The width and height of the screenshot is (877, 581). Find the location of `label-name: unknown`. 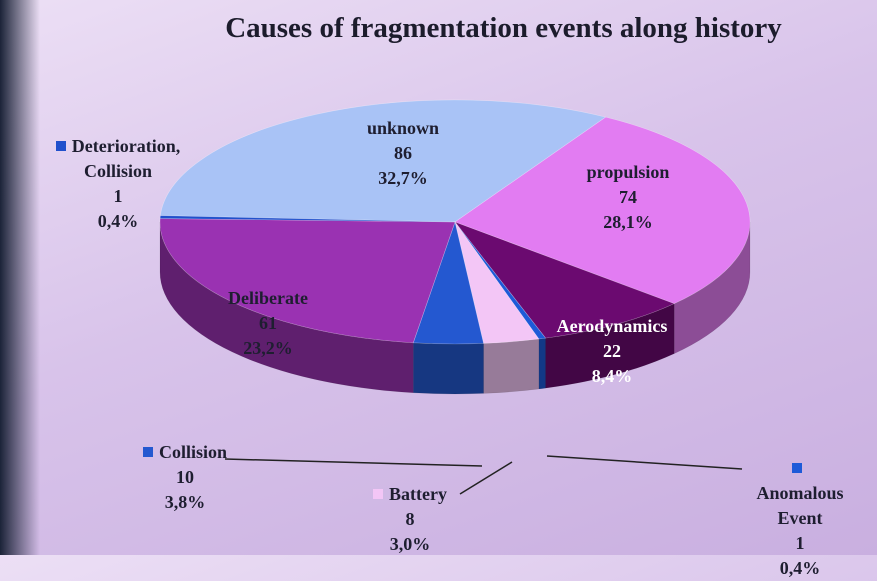

label-name: unknown is located at coordinates (403, 128).